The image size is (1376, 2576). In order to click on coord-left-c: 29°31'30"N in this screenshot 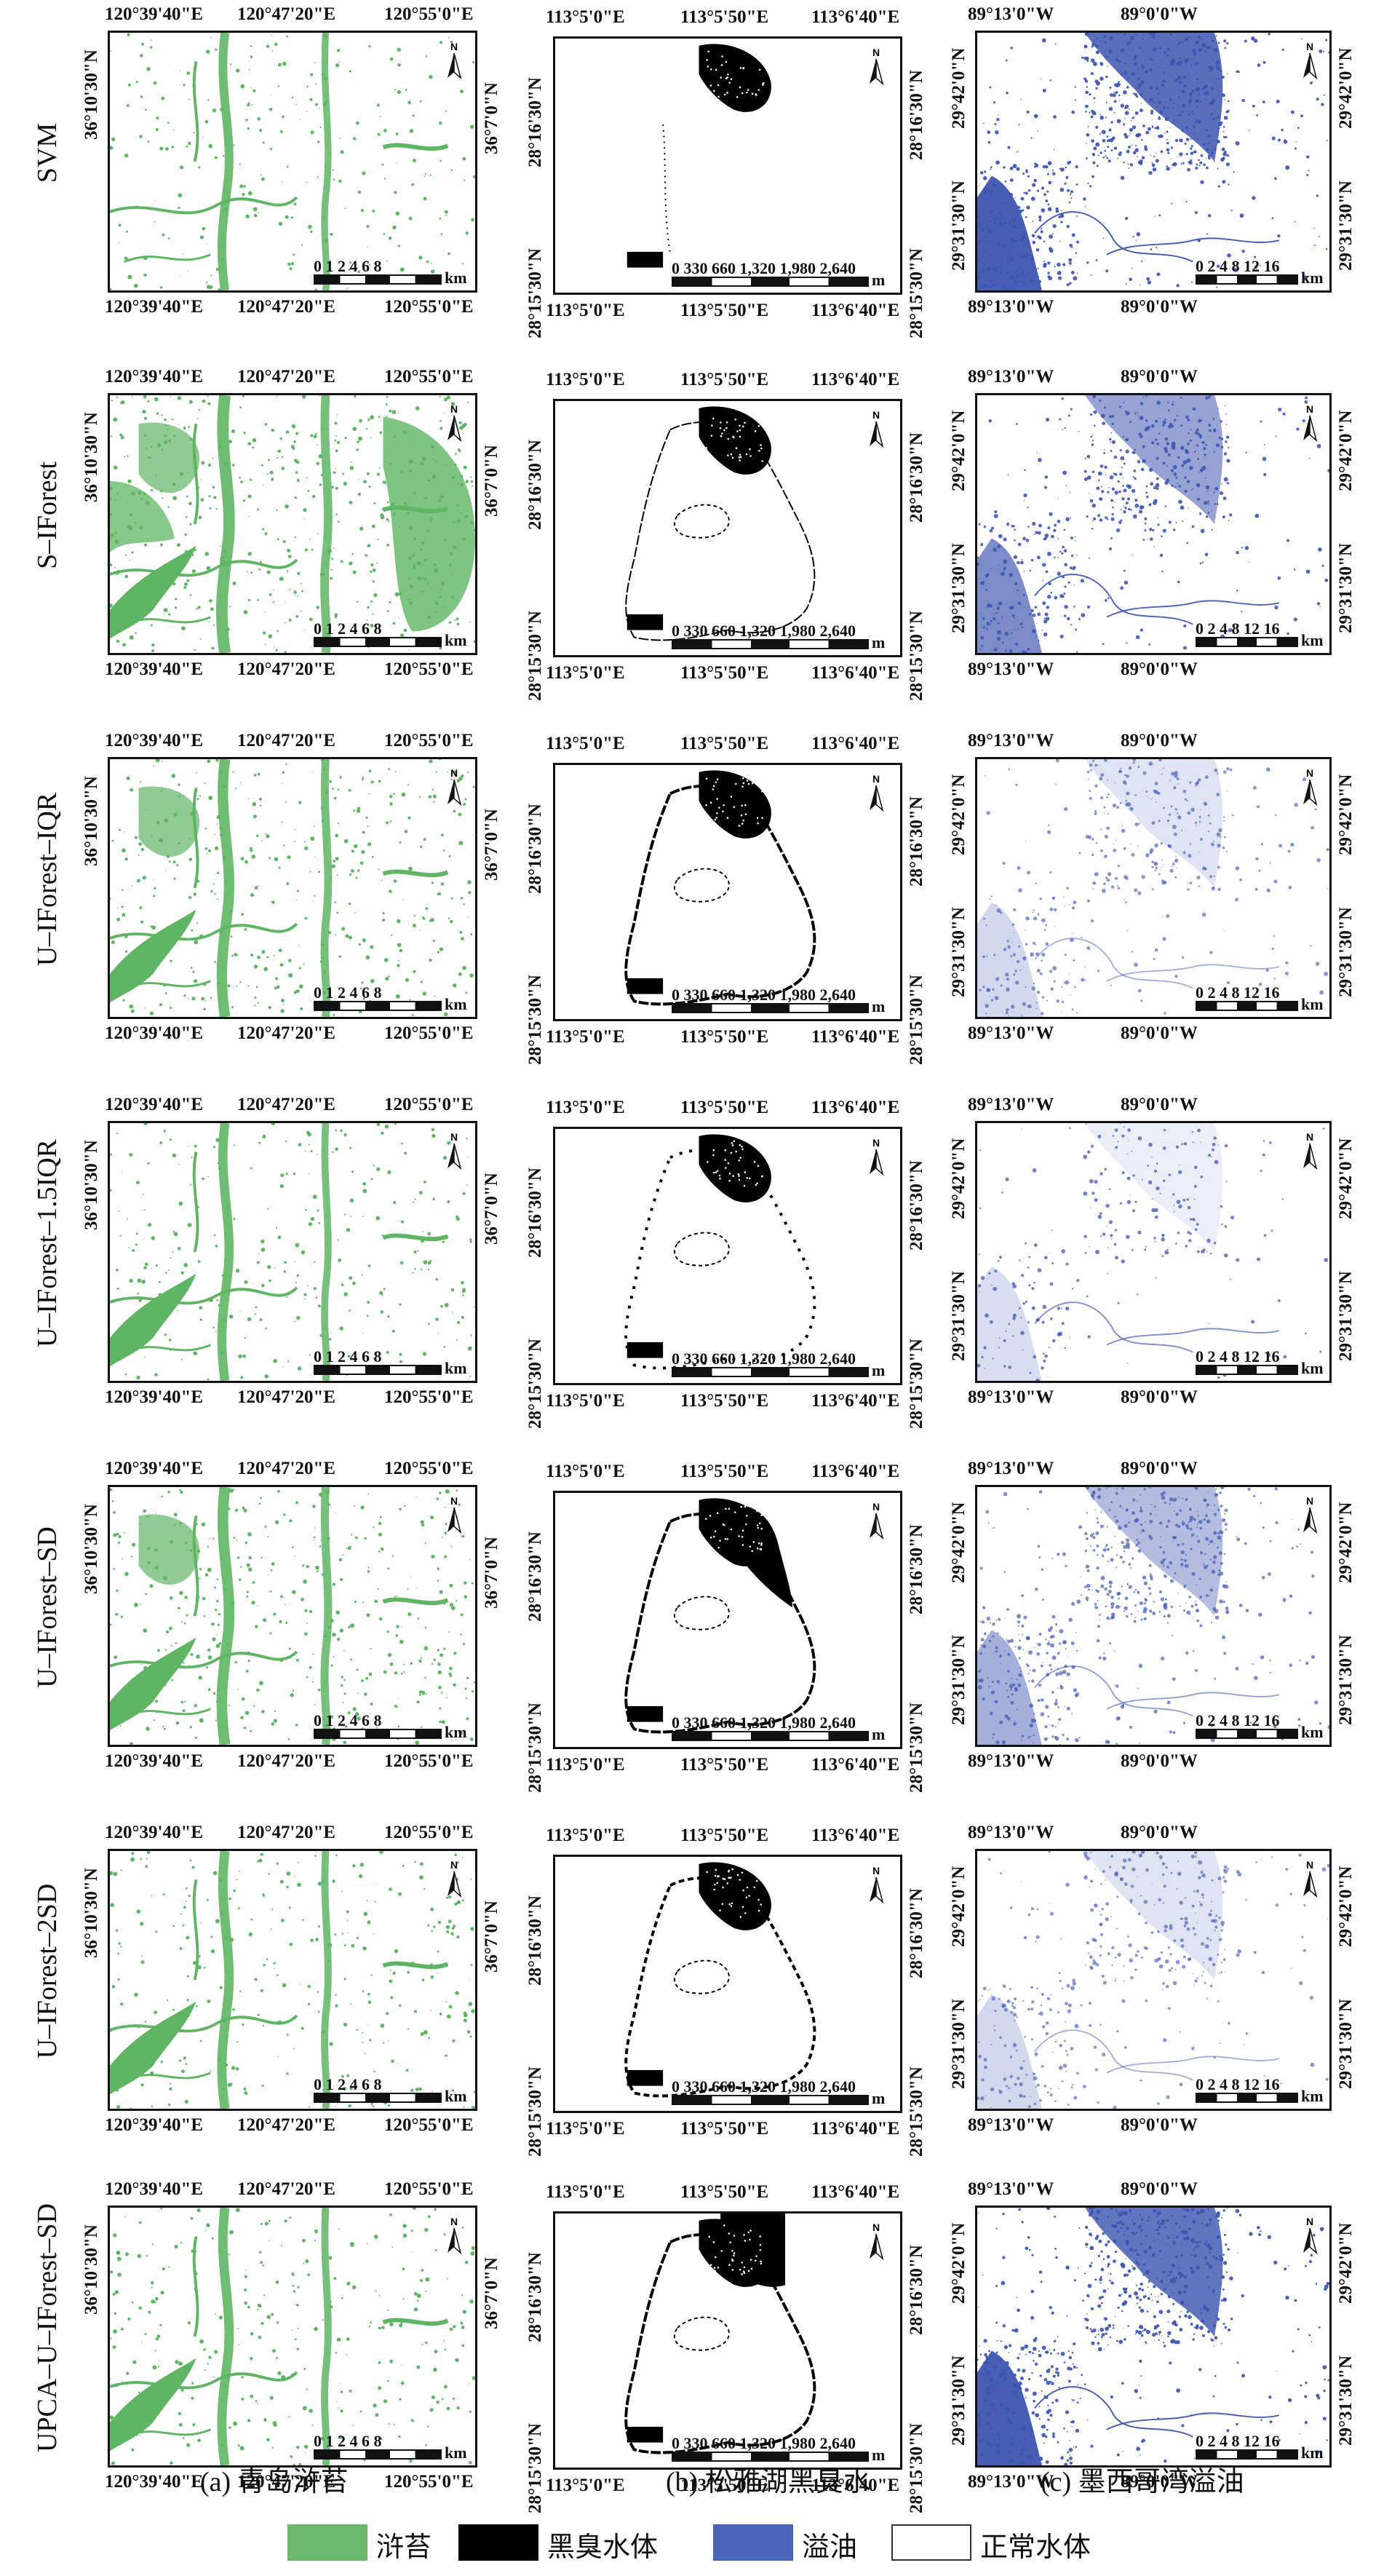, I will do `click(959, 226)`.